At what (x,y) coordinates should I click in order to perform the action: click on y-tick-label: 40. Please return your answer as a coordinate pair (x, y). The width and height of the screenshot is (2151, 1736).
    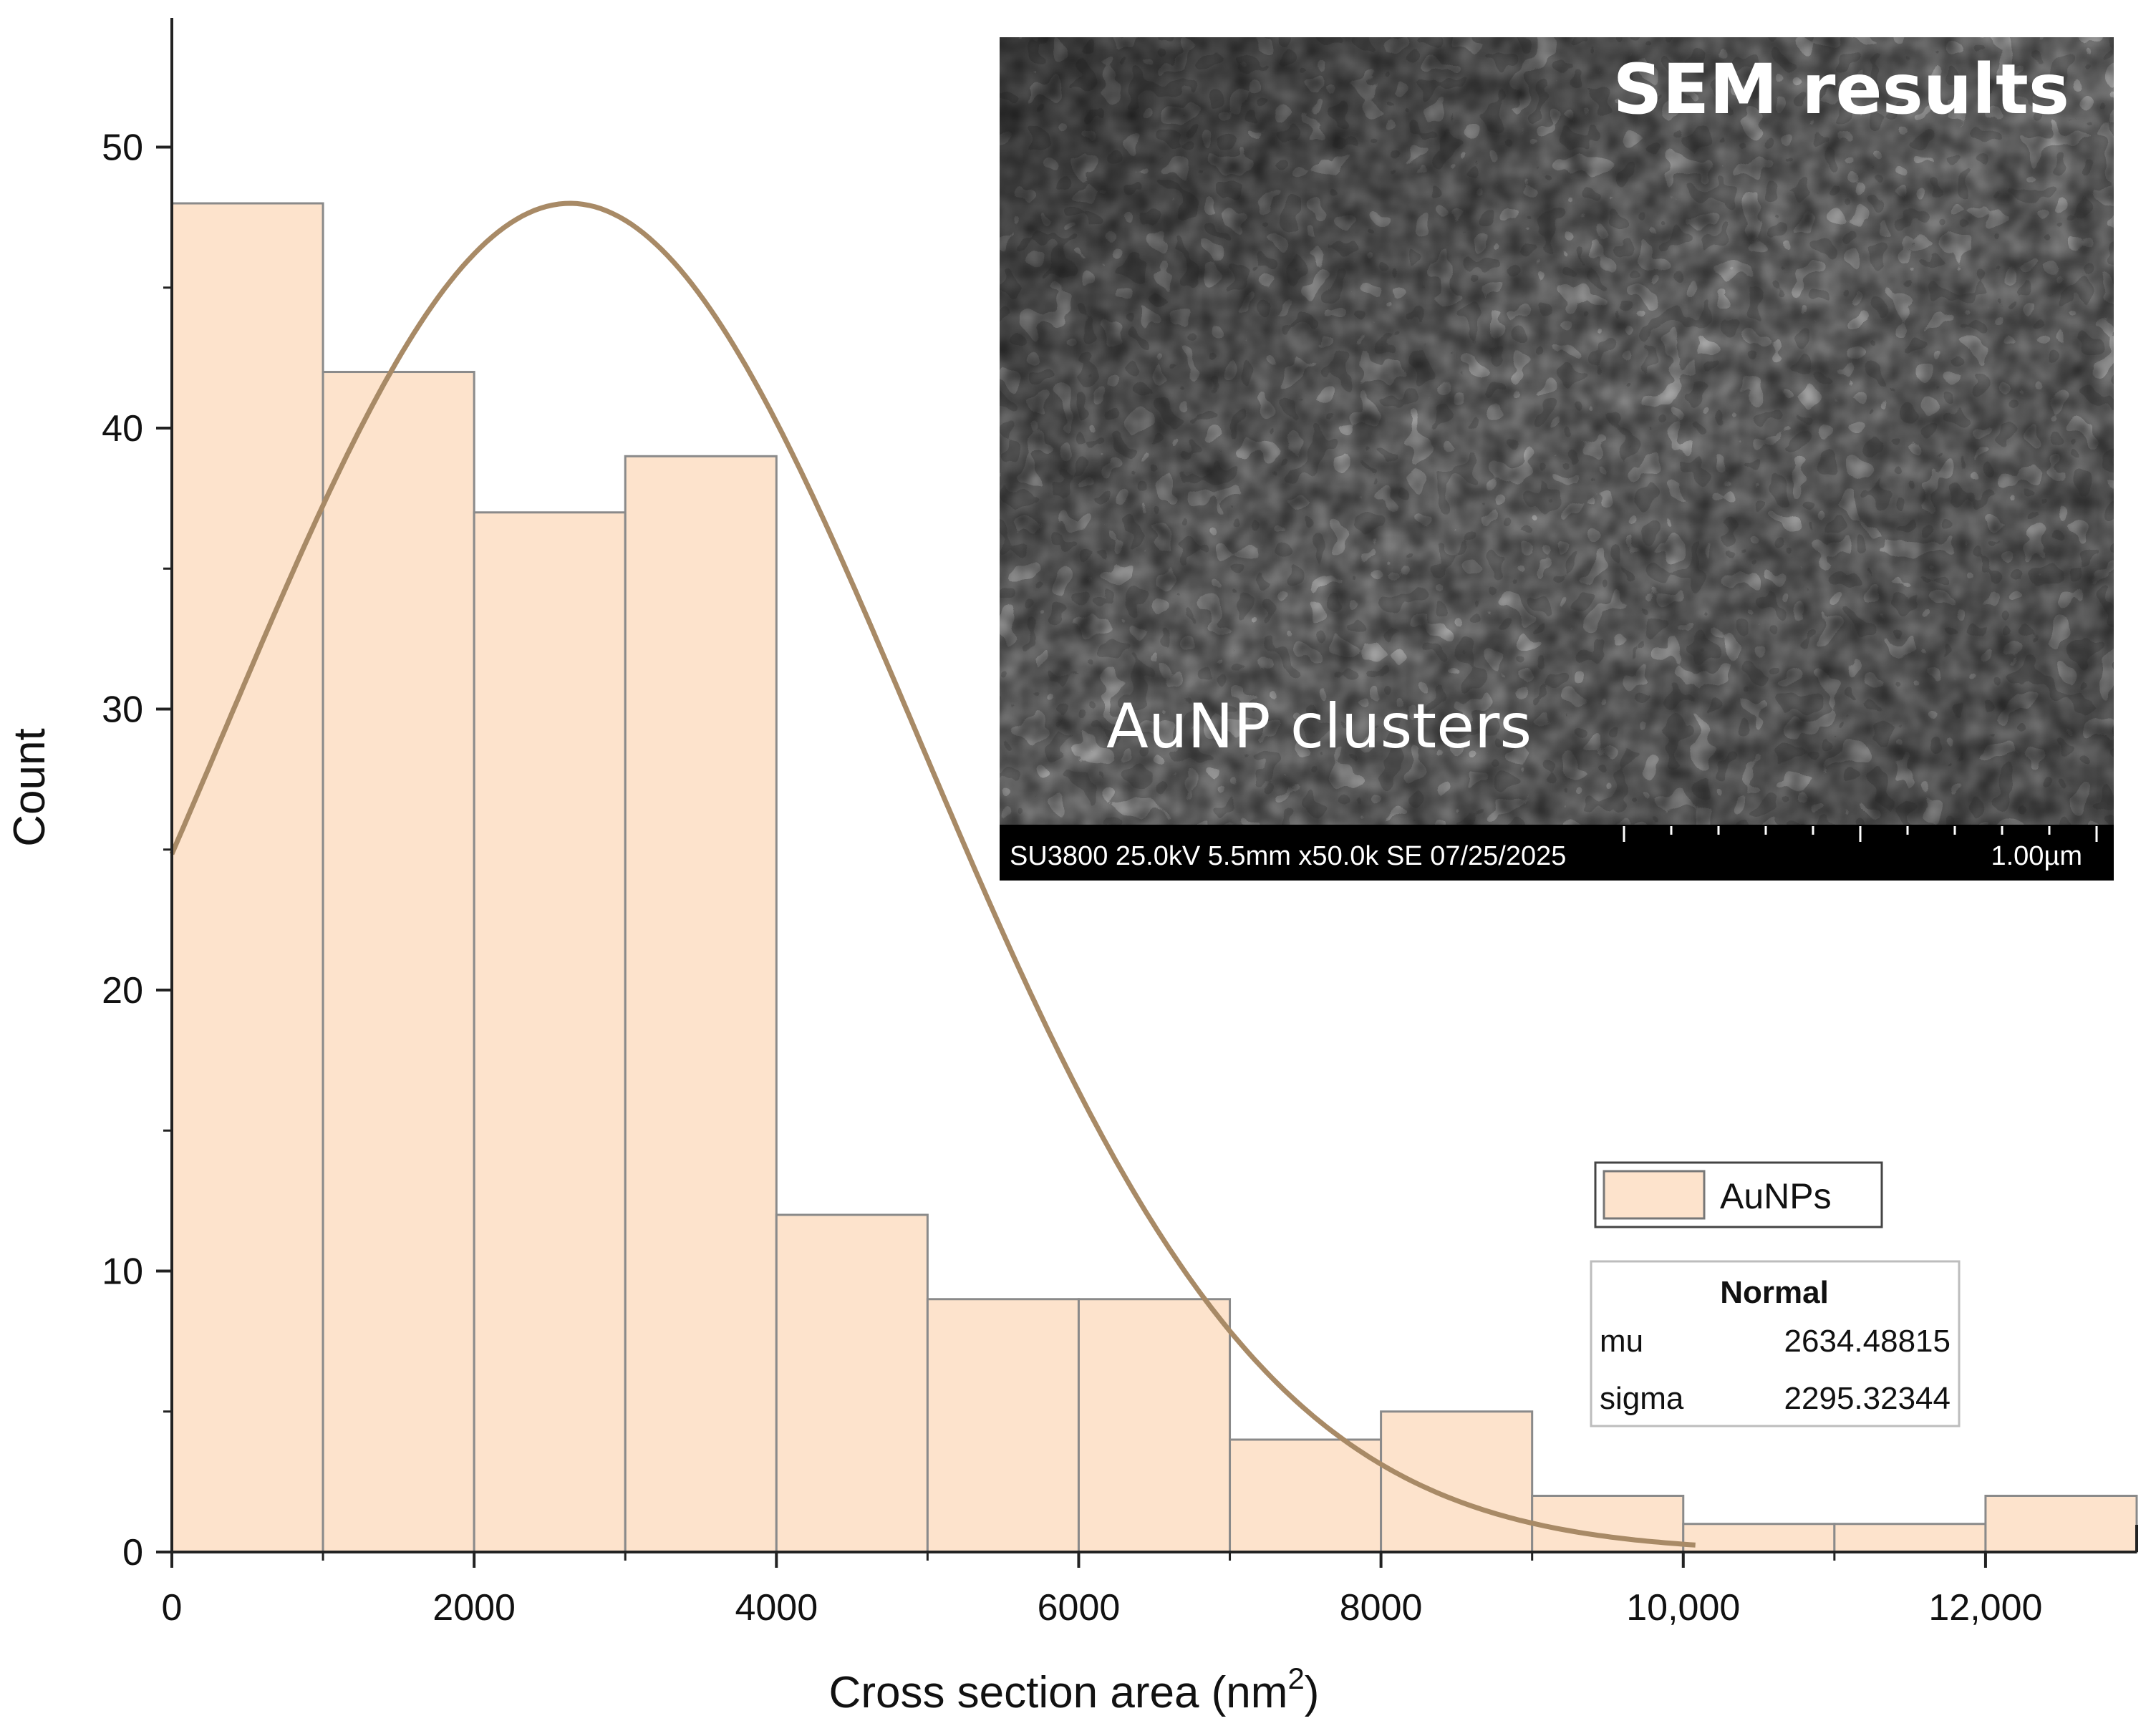
    Looking at the image, I should click on (122, 429).